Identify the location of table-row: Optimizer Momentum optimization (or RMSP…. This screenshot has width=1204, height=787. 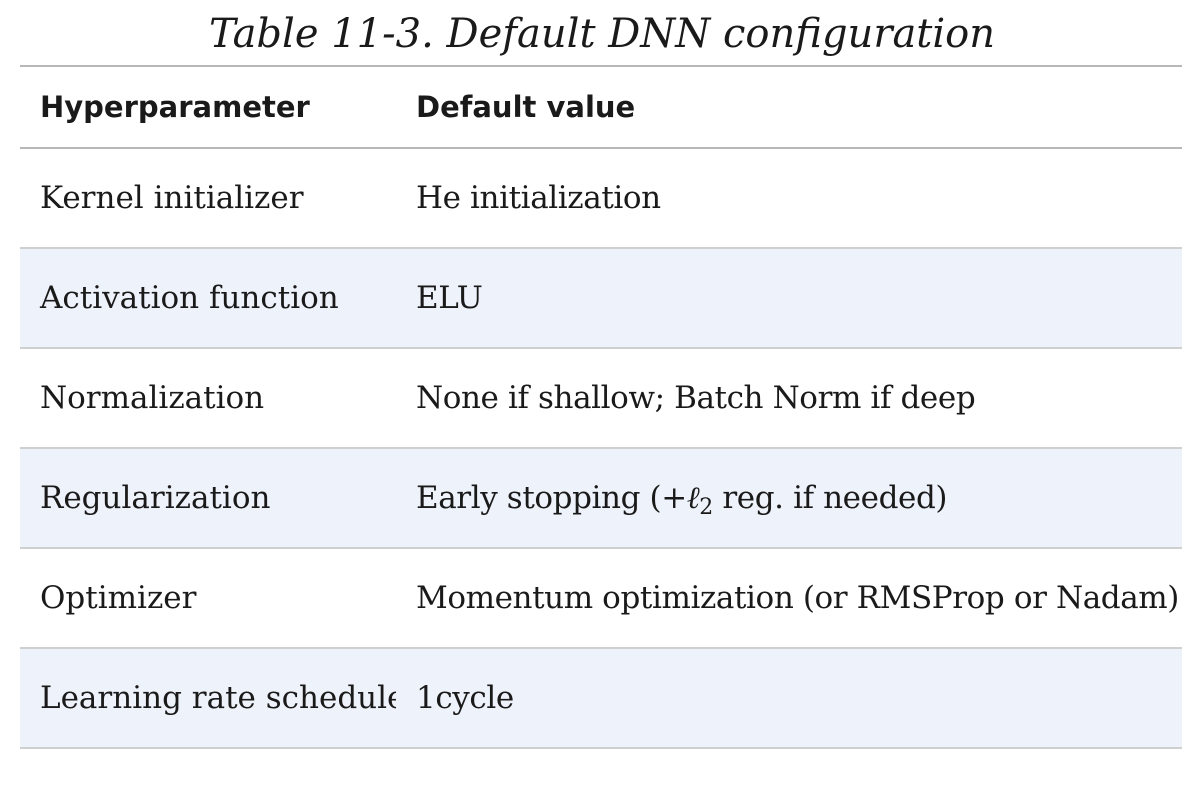
(601, 598).